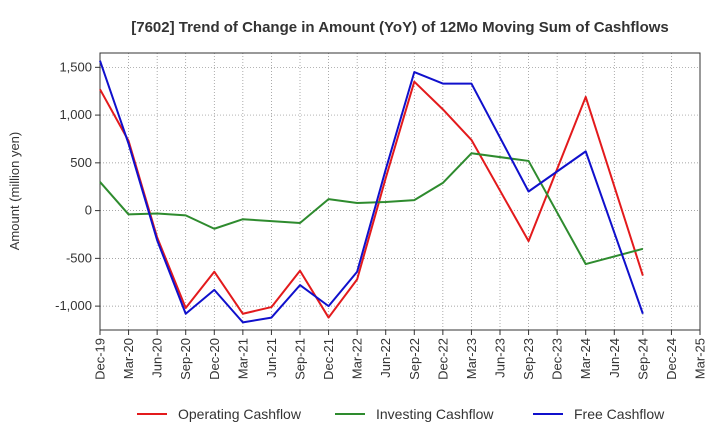 The image size is (720, 440). I want to click on x-tick-label: Sep-23, so click(528, 359).